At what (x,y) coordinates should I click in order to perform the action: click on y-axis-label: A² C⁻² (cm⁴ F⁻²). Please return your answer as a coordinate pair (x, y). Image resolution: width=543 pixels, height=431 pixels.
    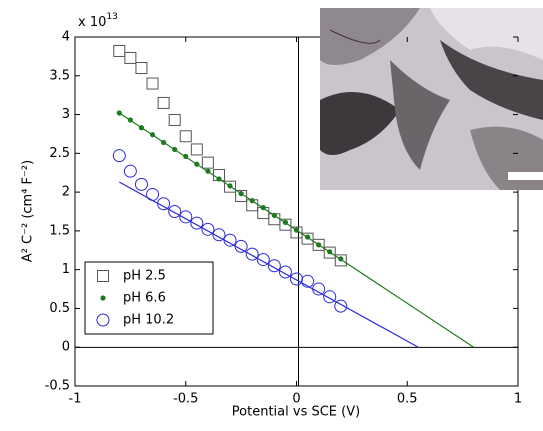
    Looking at the image, I should click on (28, 211).